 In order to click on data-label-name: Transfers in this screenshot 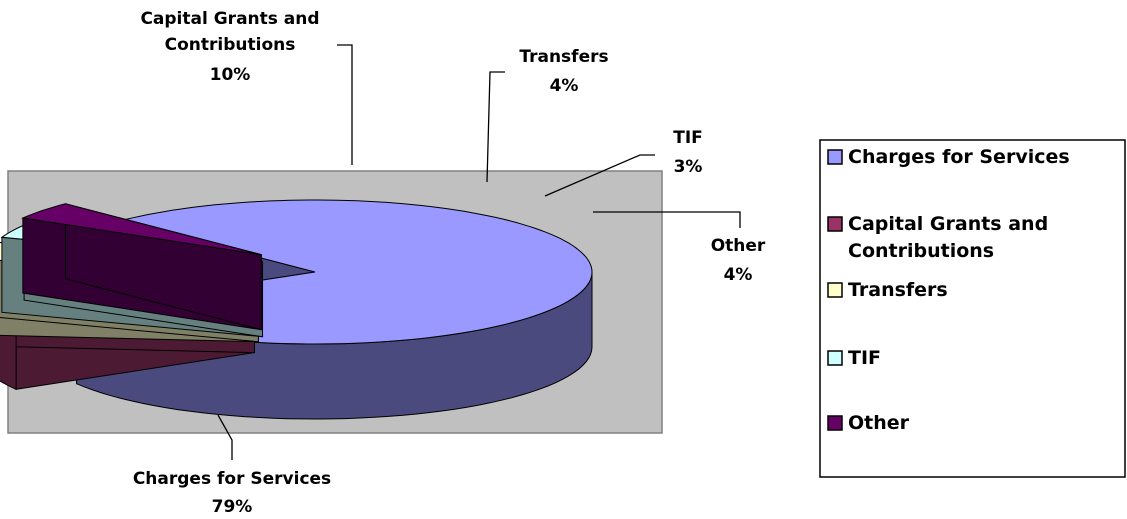, I will do `click(563, 57)`.